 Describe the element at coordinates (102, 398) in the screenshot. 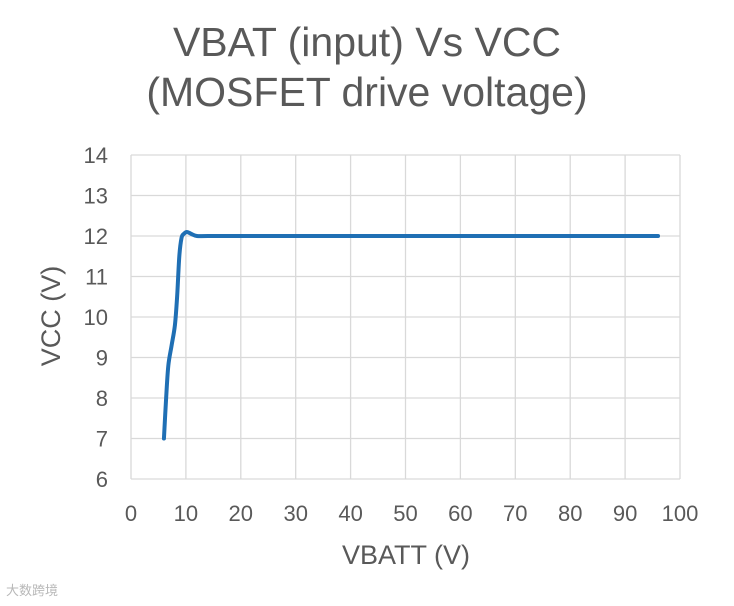

I see `y-tick-label: 8` at that location.